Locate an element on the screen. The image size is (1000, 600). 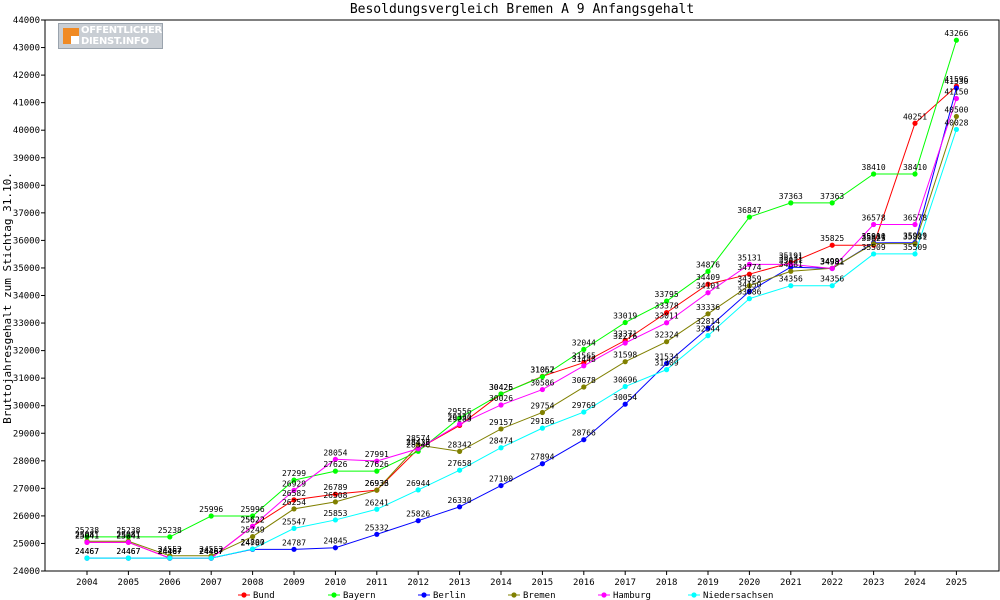
data-label-bremen: 34881 is located at coordinates (791, 264).